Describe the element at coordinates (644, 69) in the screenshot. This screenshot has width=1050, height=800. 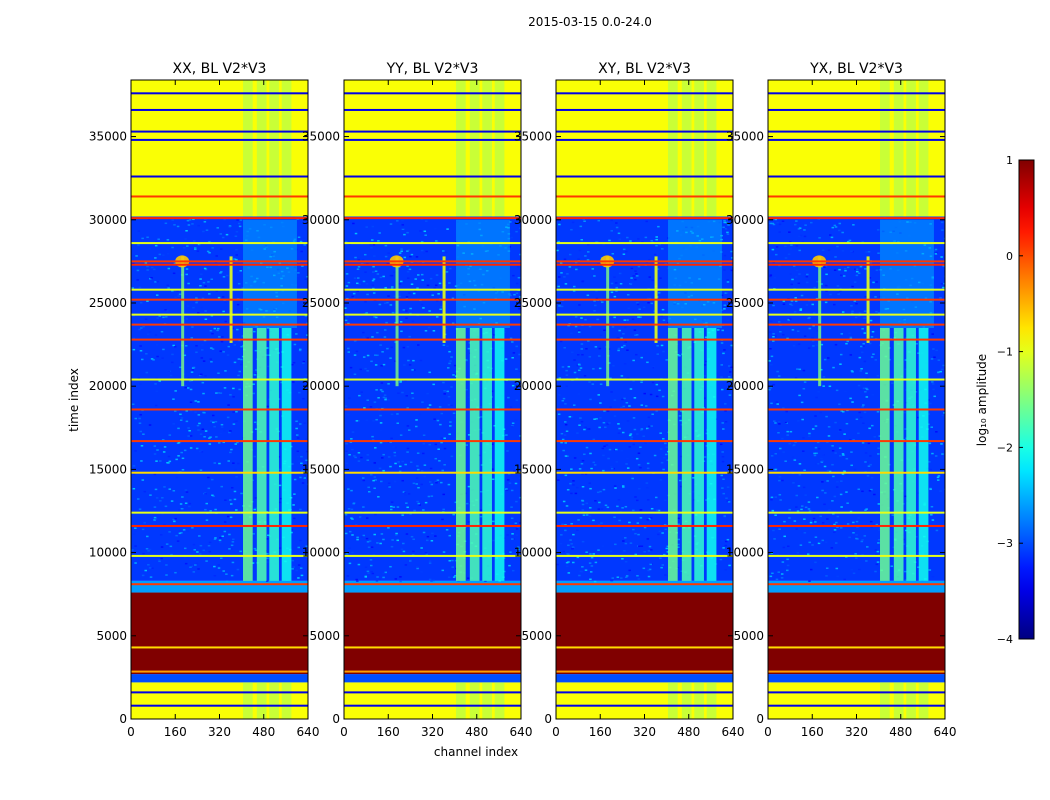
I see `panel-title: XY, BL V2*V3` at that location.